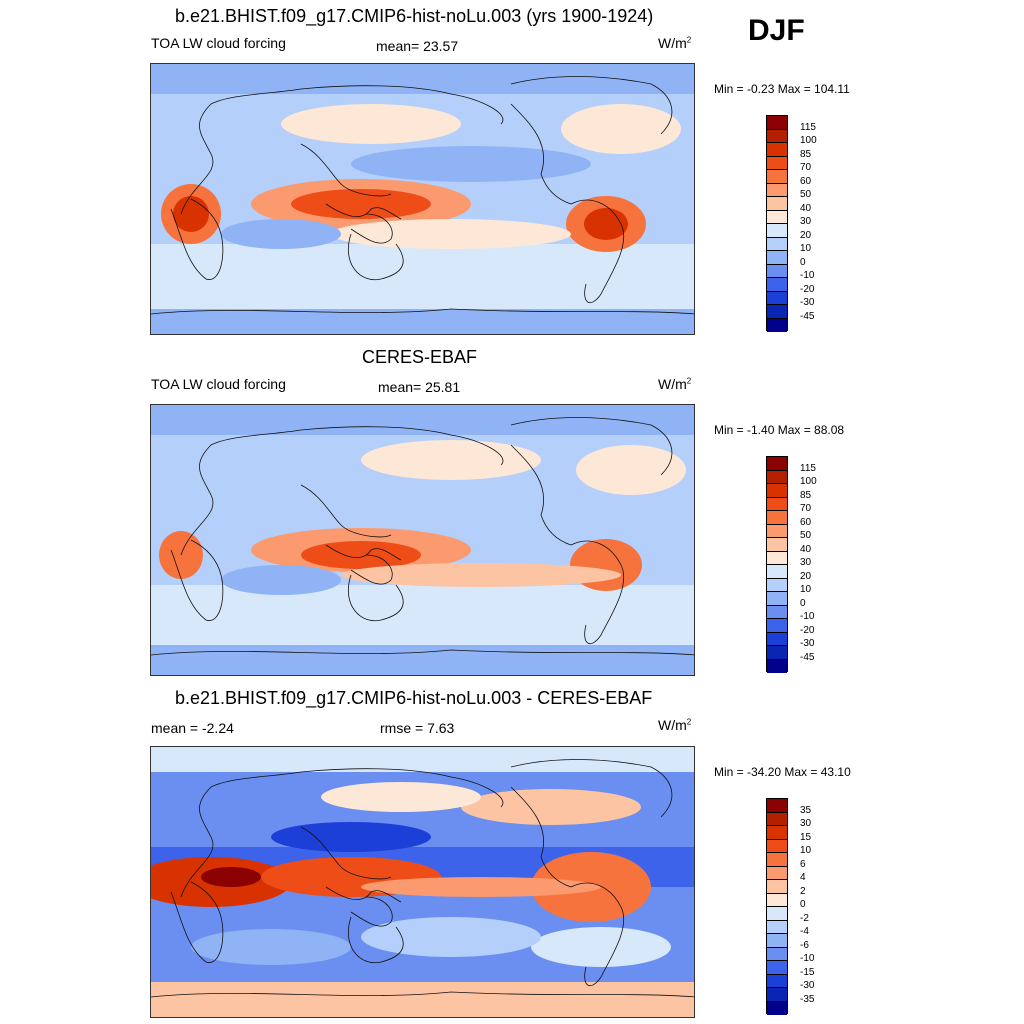  Describe the element at coordinates (192, 728) in the screenshot. I see `mean-label: mean = -2.24` at that location.